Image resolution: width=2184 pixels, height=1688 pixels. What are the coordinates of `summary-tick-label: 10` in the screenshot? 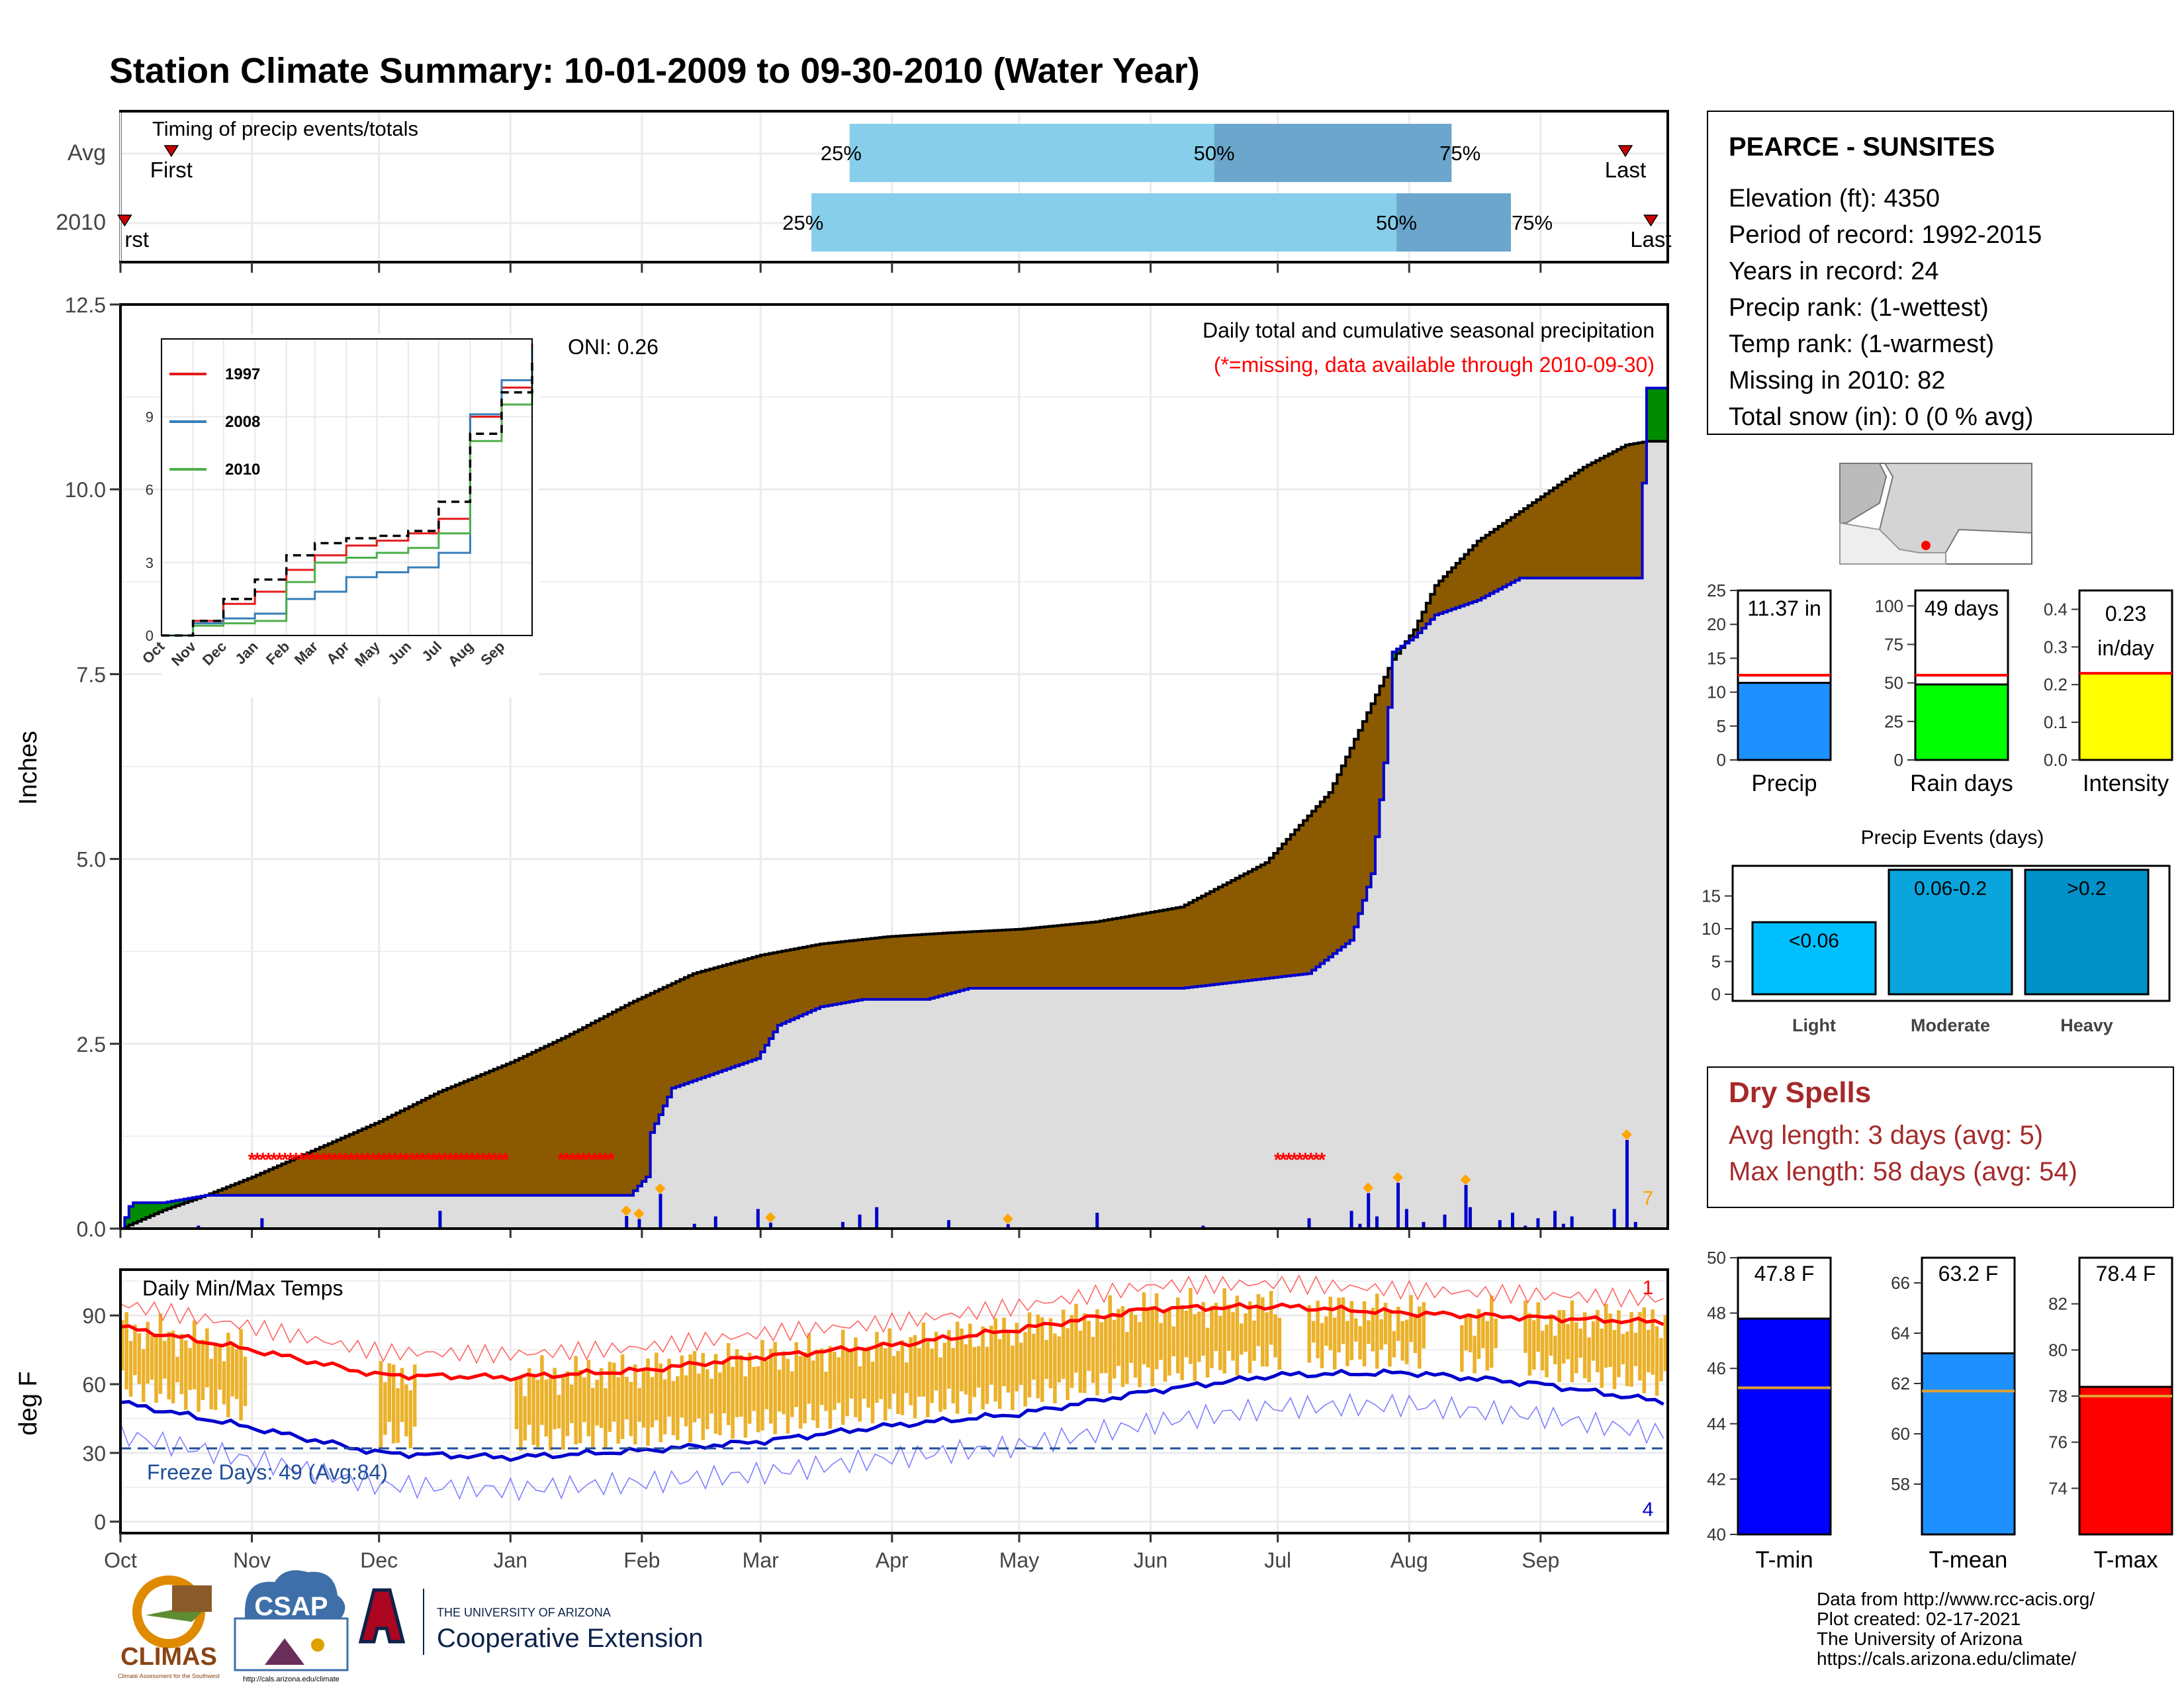 It's located at (1716, 692).